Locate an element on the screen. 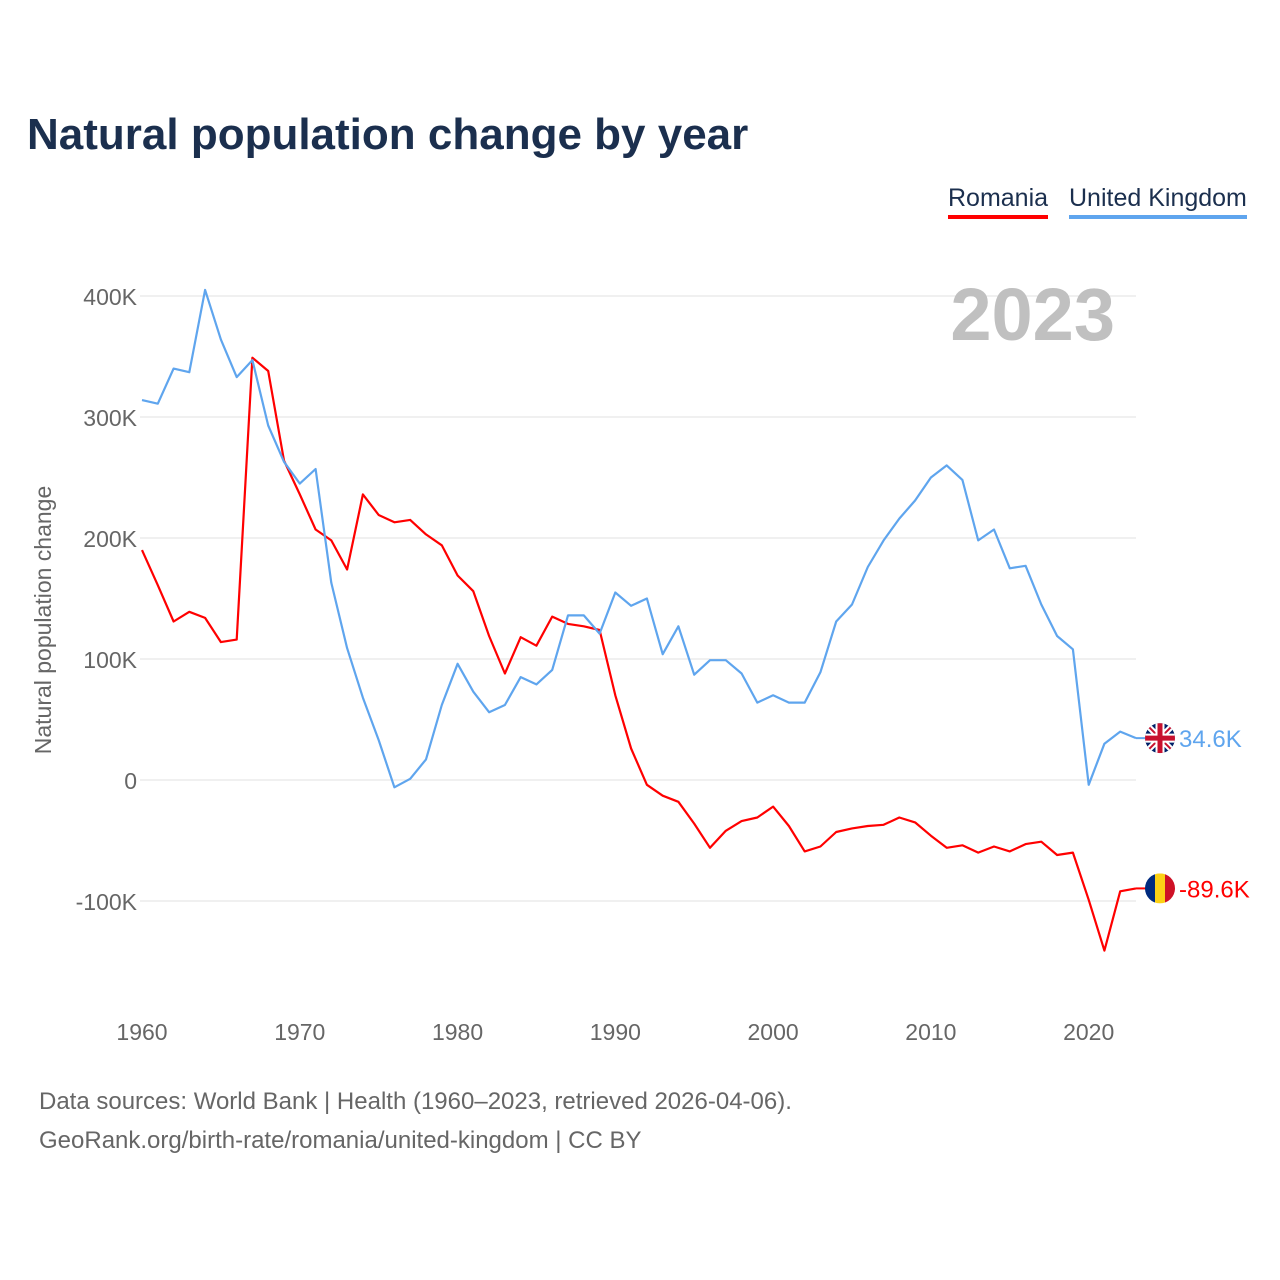 This screenshot has width=1280, height=1280. x-tick-label: 1990 is located at coordinates (615, 1032).